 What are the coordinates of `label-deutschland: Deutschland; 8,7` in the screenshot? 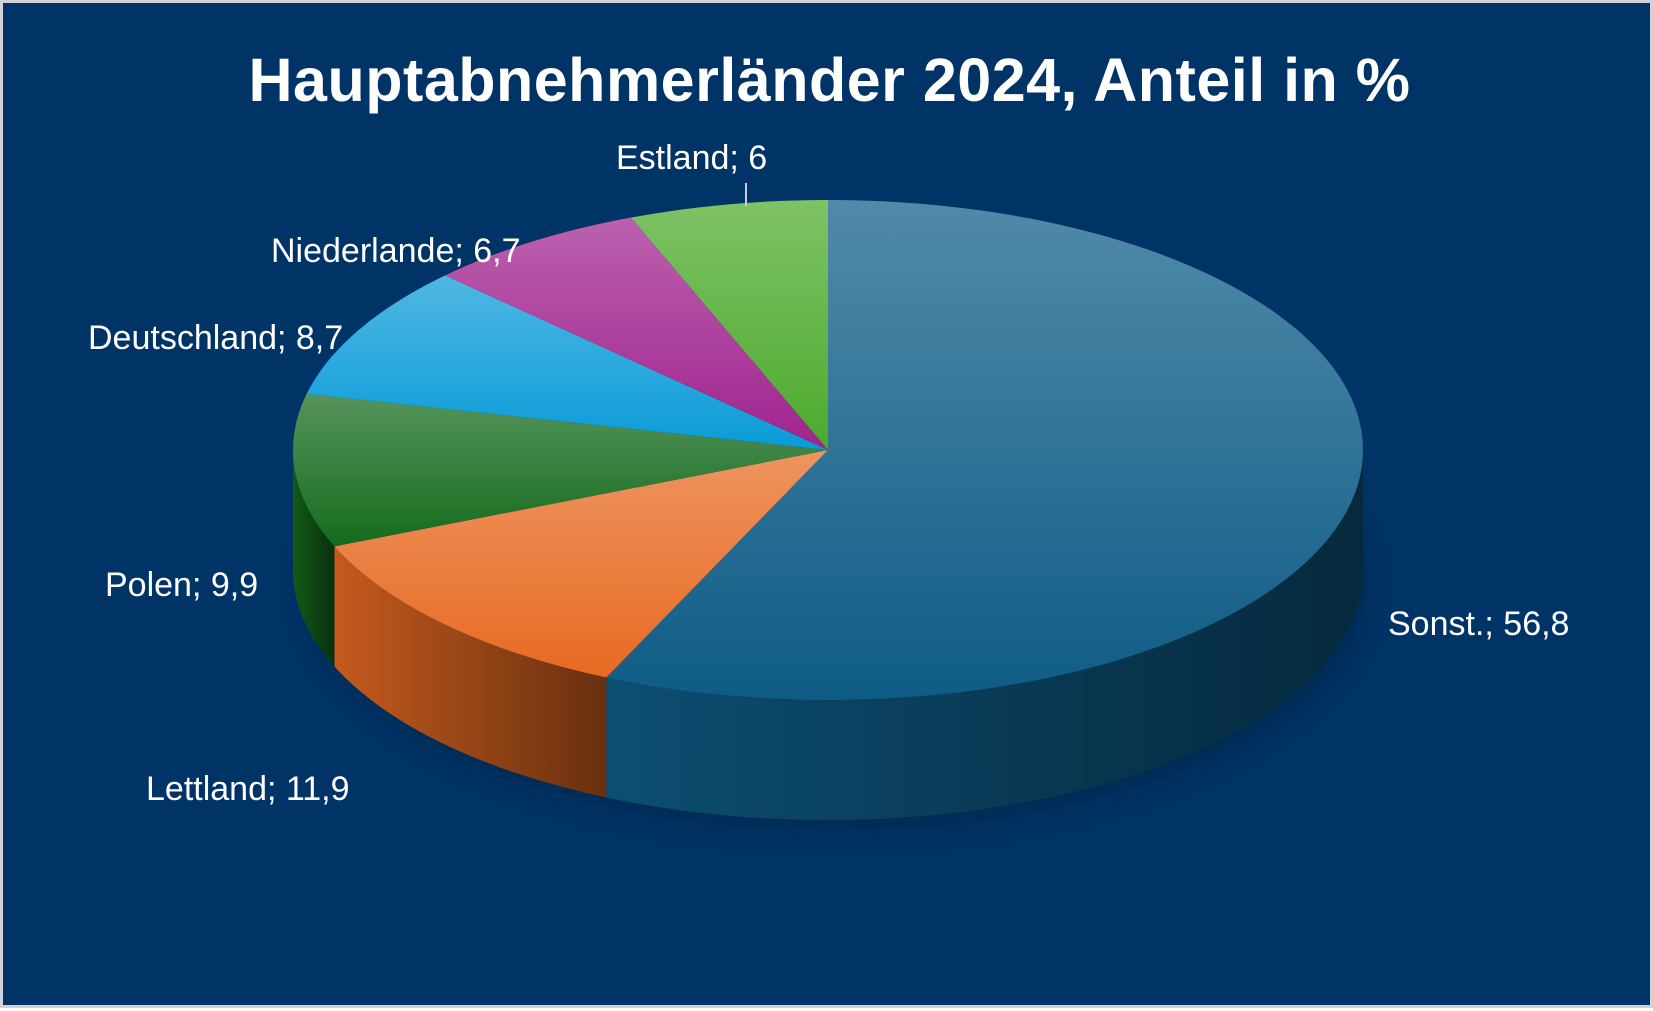 It's located at (215, 338).